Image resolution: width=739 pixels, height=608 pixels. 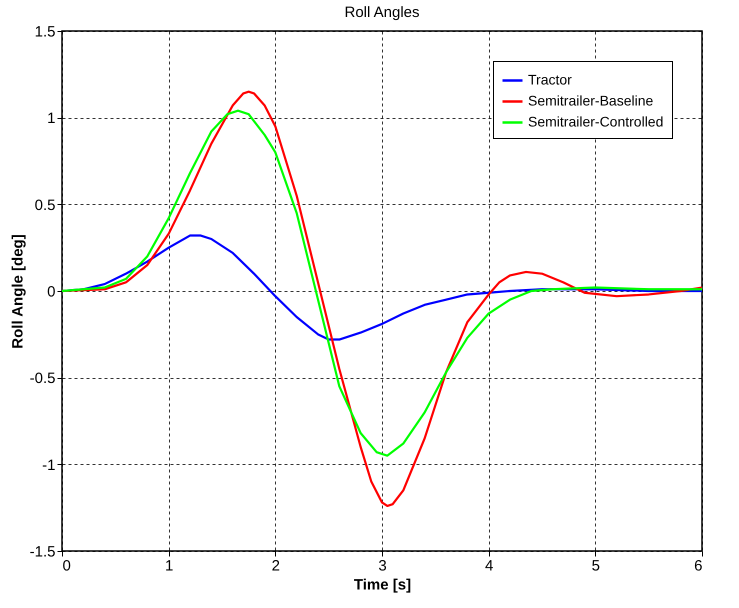 What do you see at coordinates (596, 566) in the screenshot?
I see `x-tick-label: 5` at bounding box center [596, 566].